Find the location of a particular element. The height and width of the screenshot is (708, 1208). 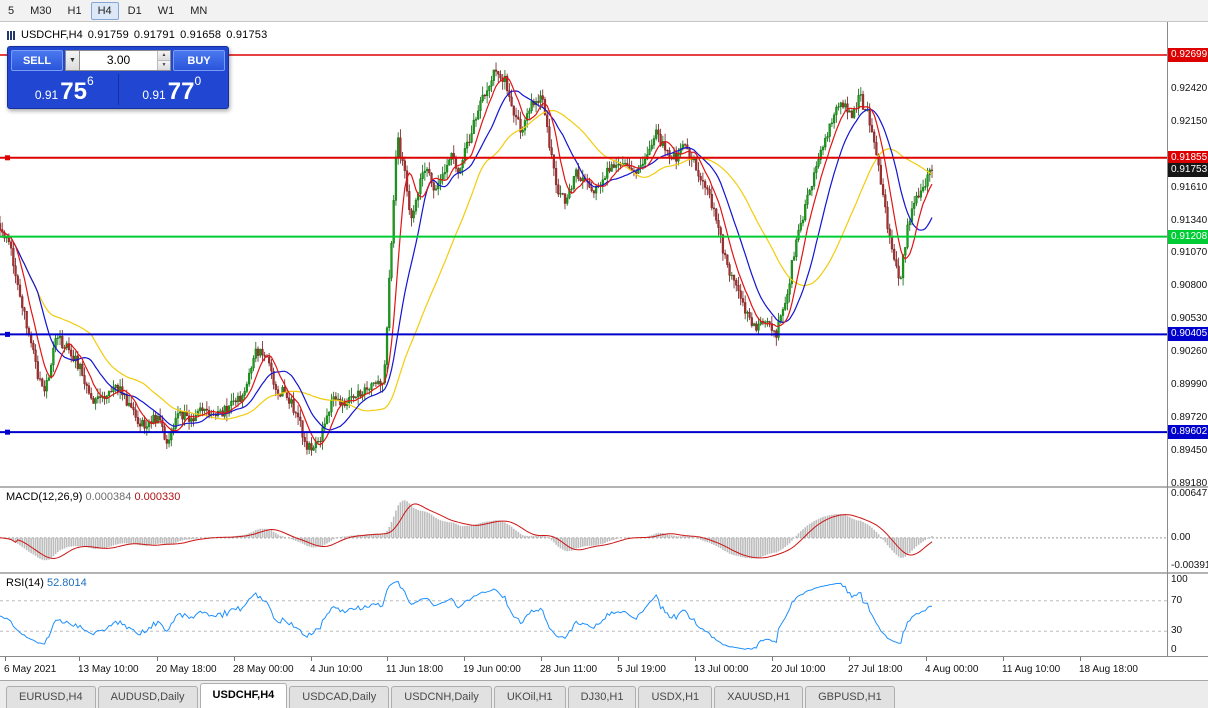

time-label: 4 Jun 10:00 is located at coordinates (336, 669).